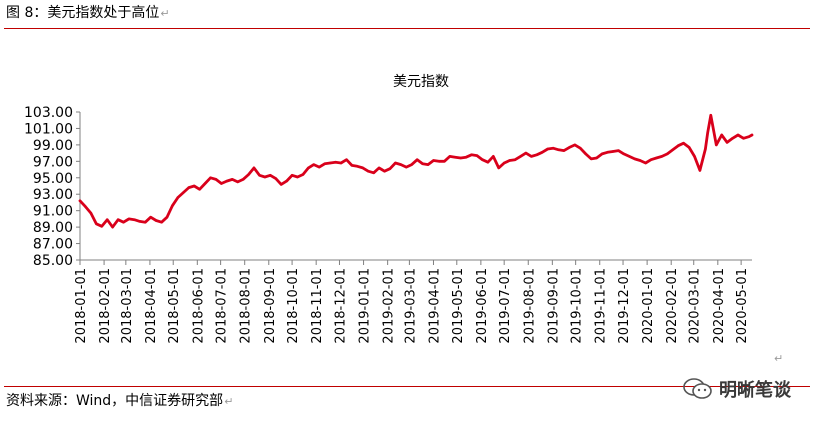 The height and width of the screenshot is (423, 823). I want to click on x-tick-label: 2018-10-01, so click(293, 306).